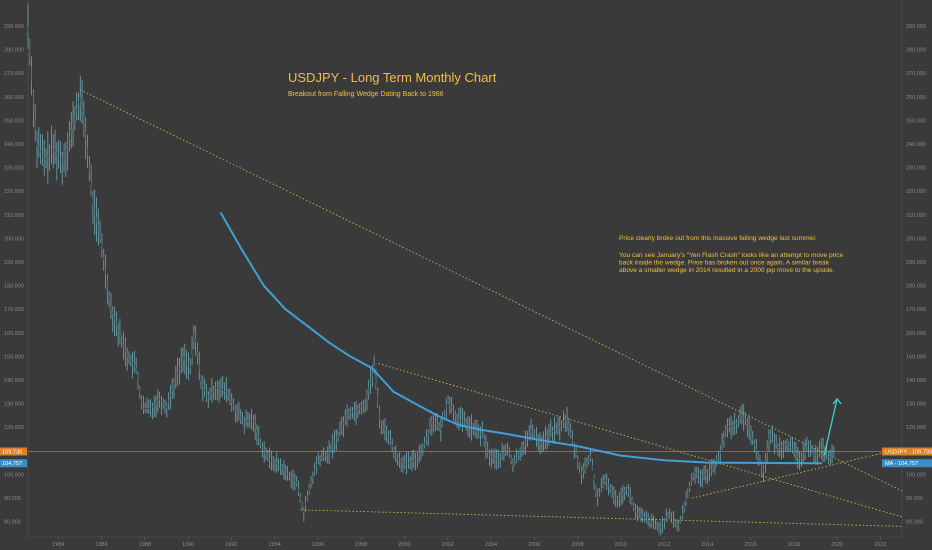  What do you see at coordinates (14, 428) in the screenshot?
I see `y-tick-label-left: 120.000` at bounding box center [14, 428].